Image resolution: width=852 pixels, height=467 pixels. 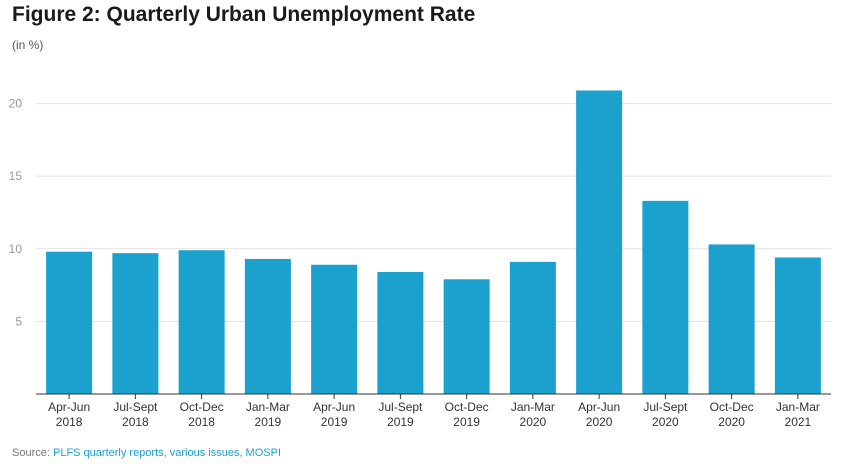 I want to click on source-label: Source:, so click(x=31, y=453).